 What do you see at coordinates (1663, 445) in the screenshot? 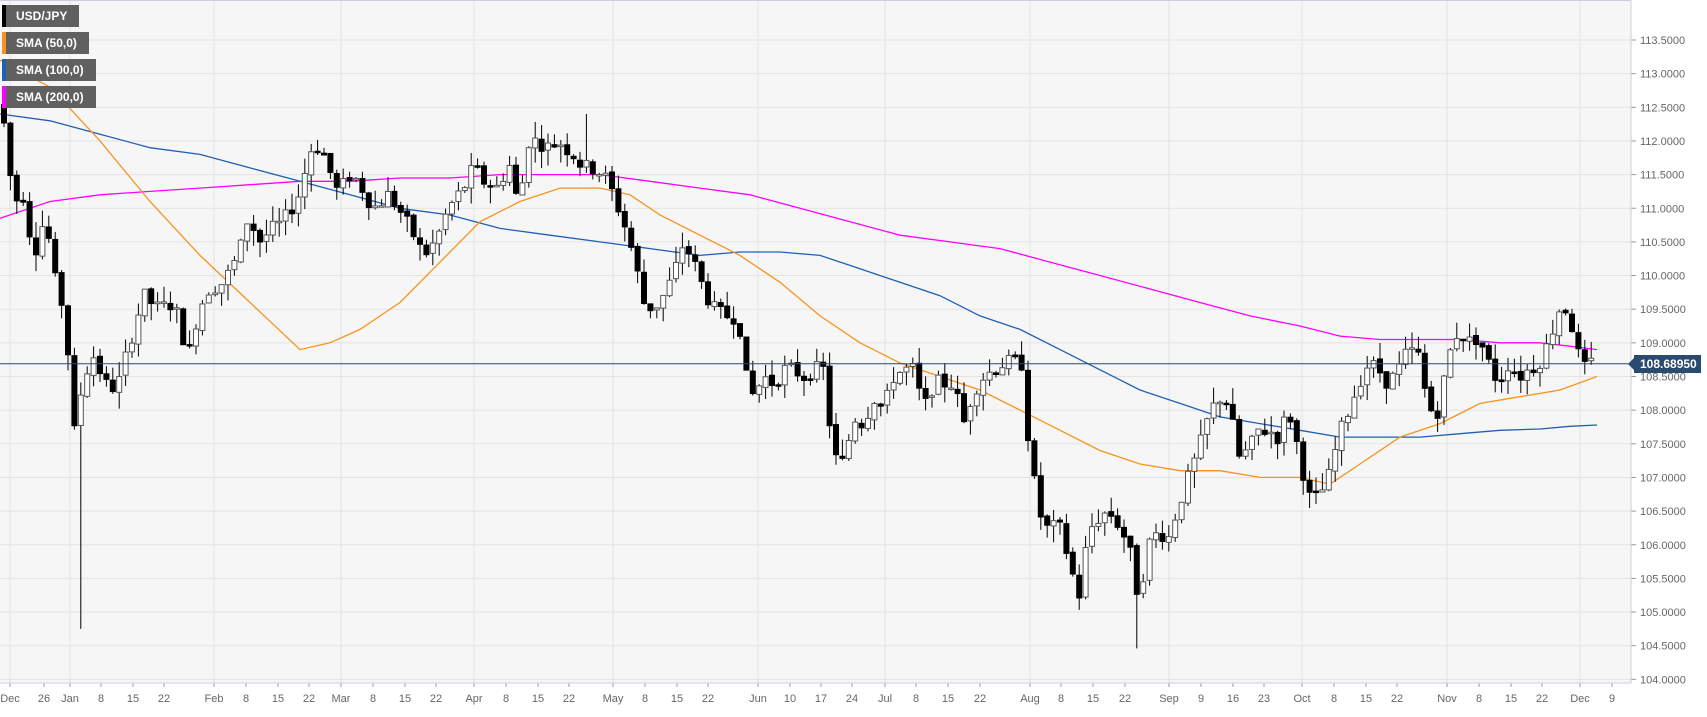
I see `y-tick-label: 107.5000` at bounding box center [1663, 445].